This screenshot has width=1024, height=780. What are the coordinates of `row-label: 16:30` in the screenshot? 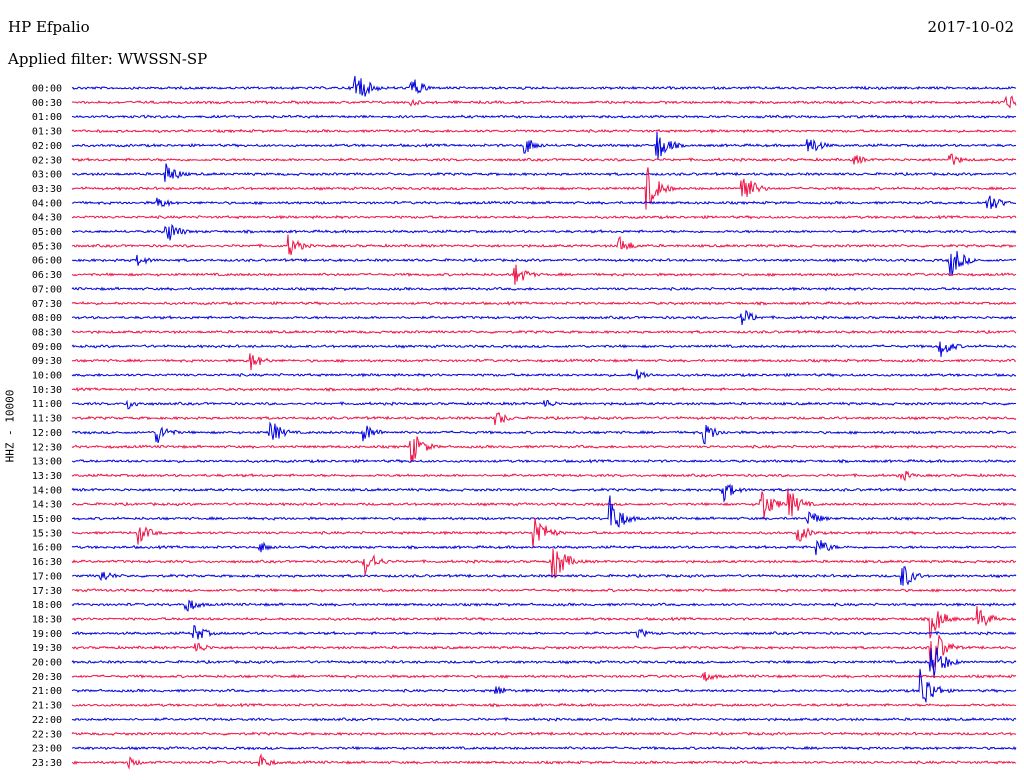 It's located at (47, 562).